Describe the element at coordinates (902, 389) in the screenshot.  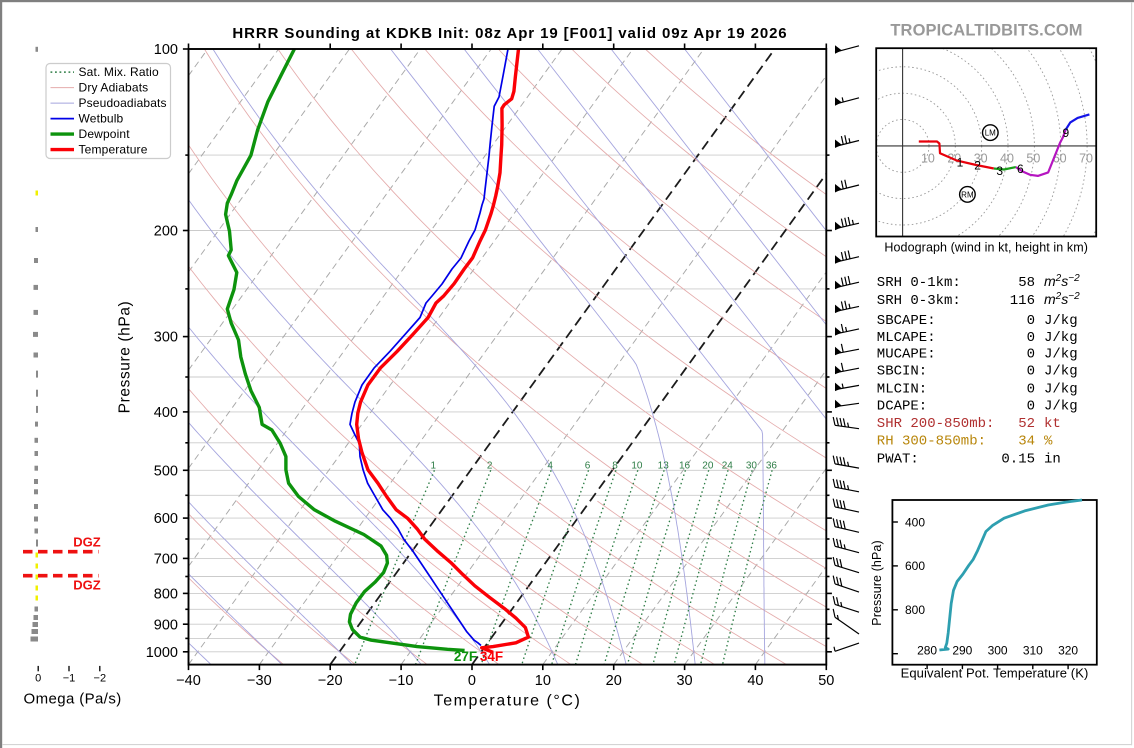
I see `svg-text: MLCIN:` at that location.